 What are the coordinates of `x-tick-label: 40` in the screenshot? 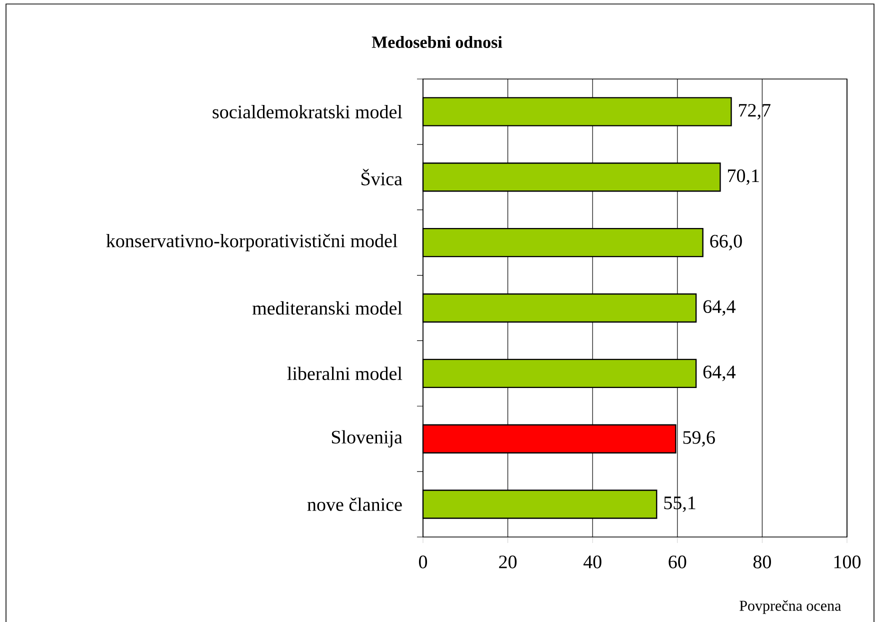 It's located at (592, 562).